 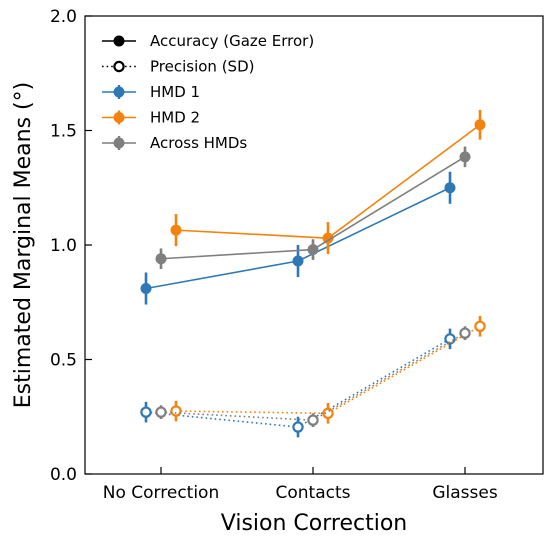 What do you see at coordinates (63, 246) in the screenshot?
I see `y-tick-label: 1.0` at bounding box center [63, 246].